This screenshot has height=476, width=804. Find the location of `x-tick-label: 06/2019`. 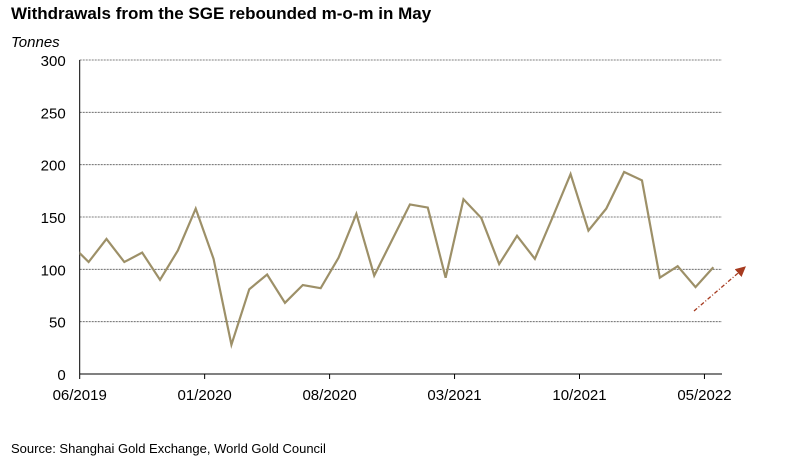

x-tick-label: 06/2019 is located at coordinates (80, 395).